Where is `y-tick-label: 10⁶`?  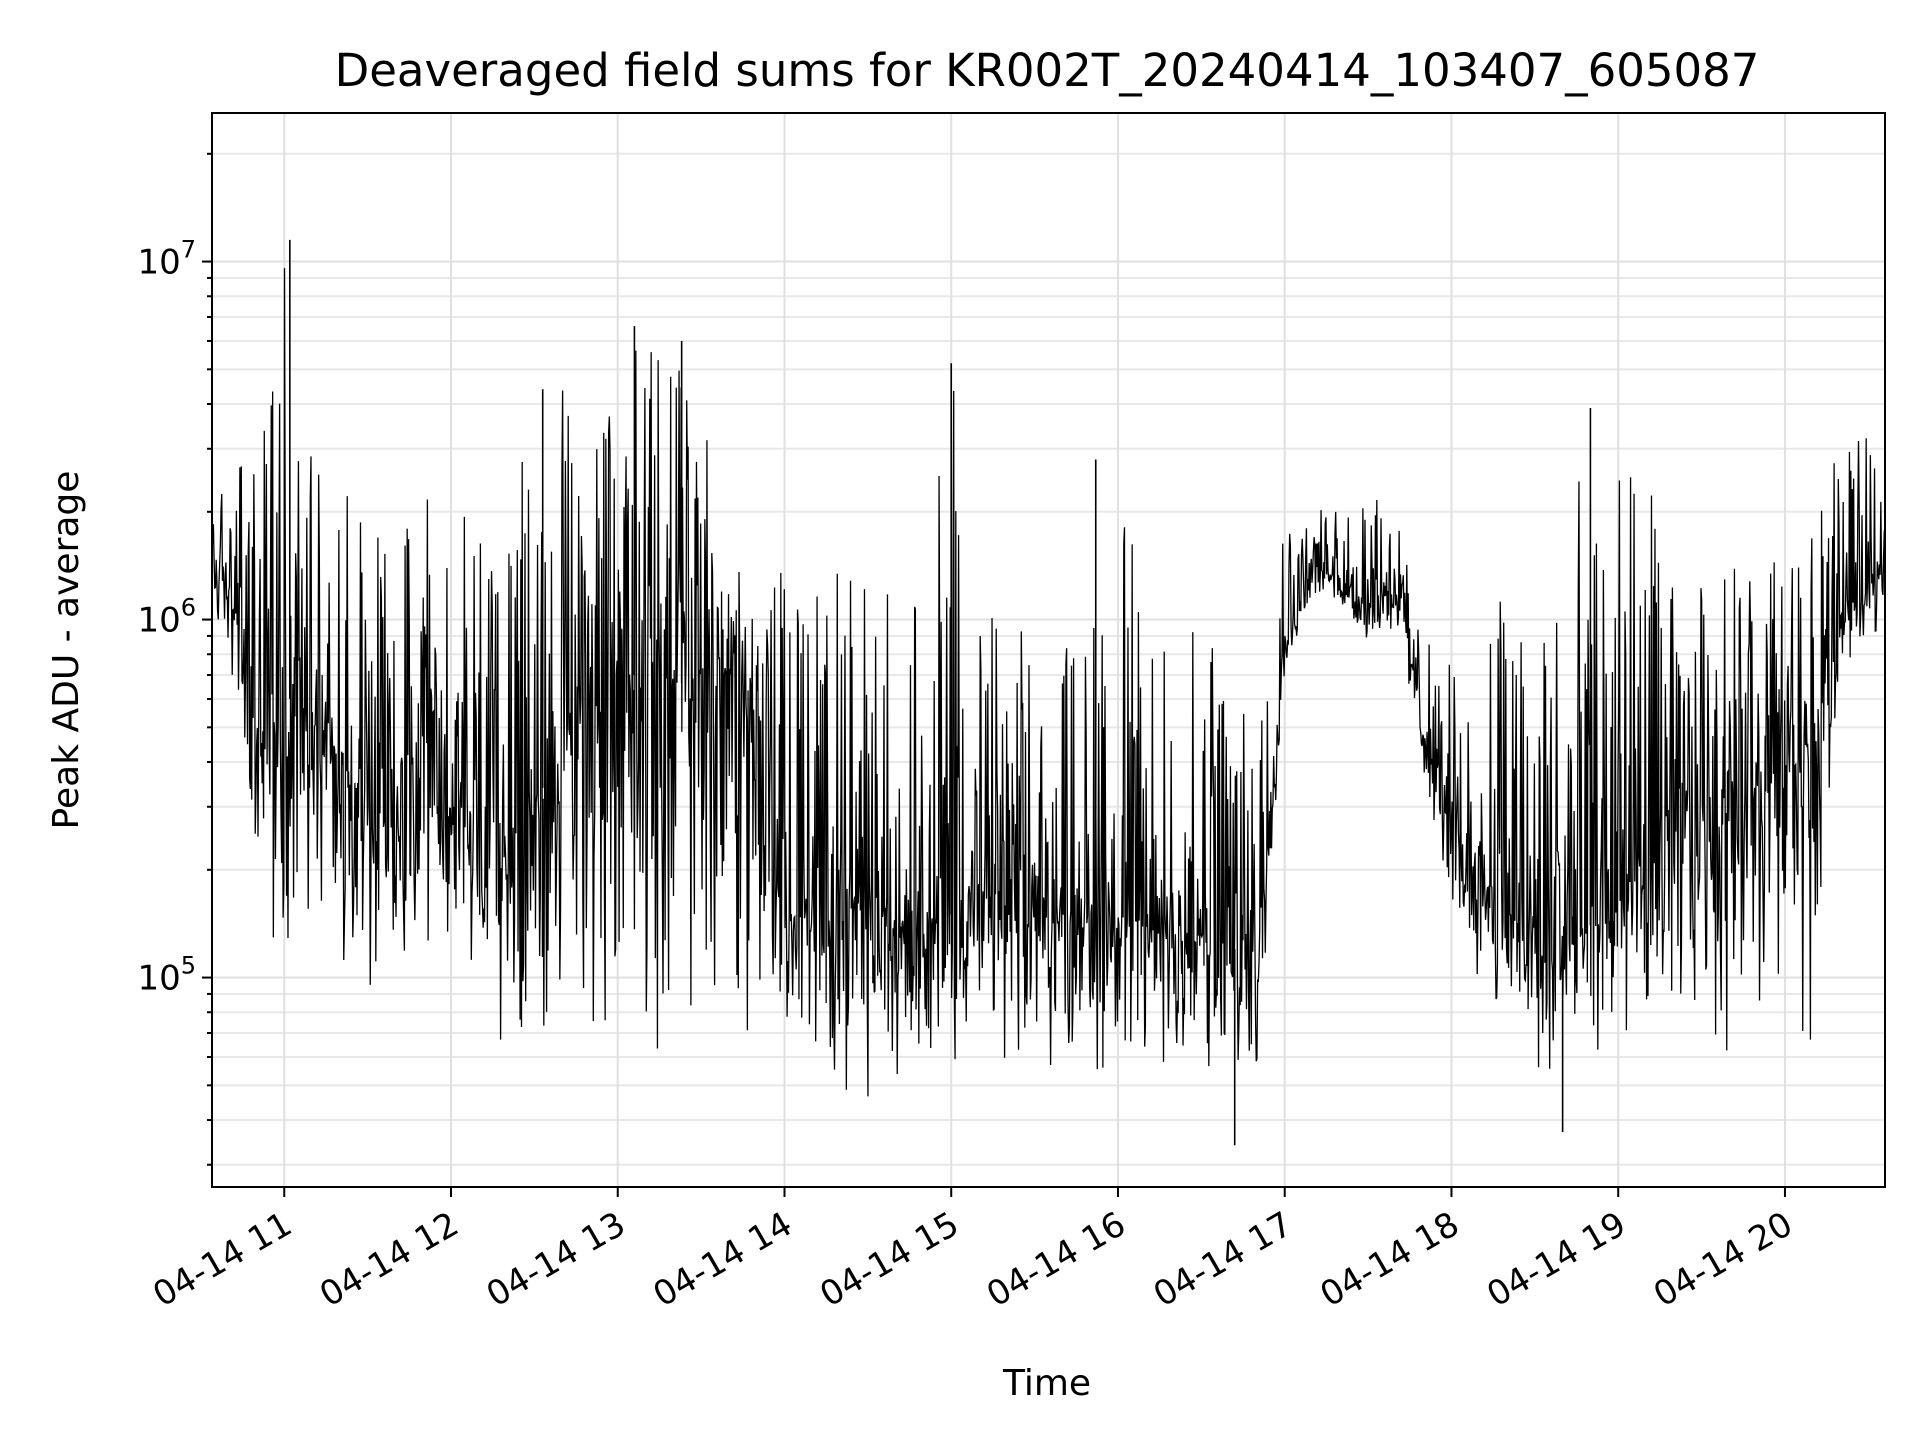
y-tick-label: 10⁶ is located at coordinates (166, 617).